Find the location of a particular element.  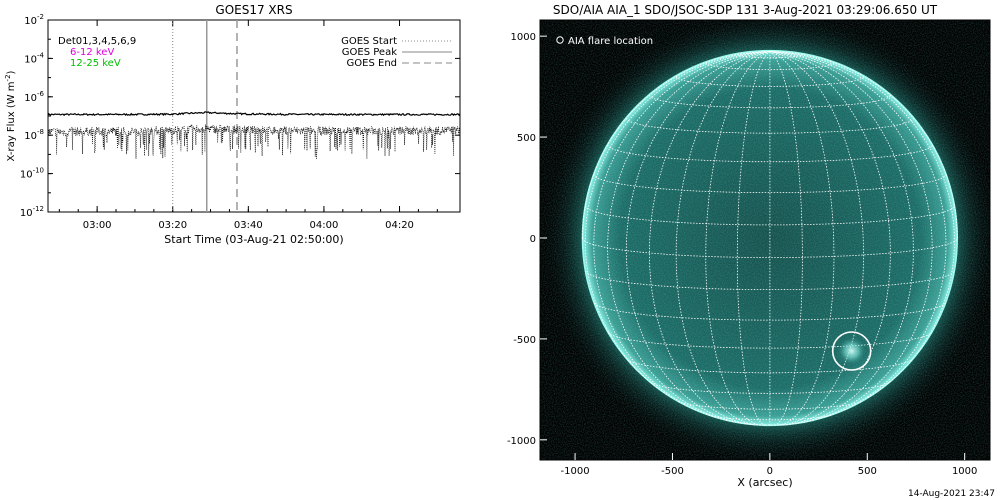

aia-y-tick-label: 0 is located at coordinates (533, 239).